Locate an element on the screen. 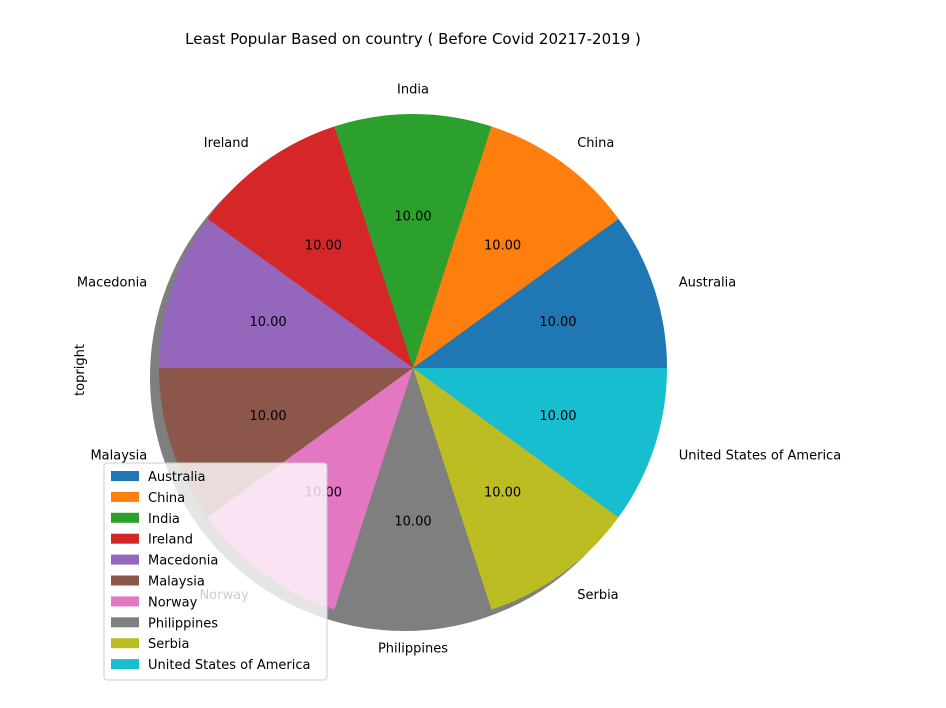 This screenshot has height=708, width=946. label-india: India is located at coordinates (413, 90).